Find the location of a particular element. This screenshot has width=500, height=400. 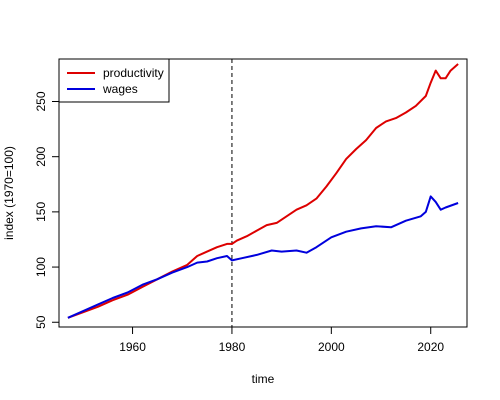

x-tick-label: 1960 is located at coordinates (132, 347).